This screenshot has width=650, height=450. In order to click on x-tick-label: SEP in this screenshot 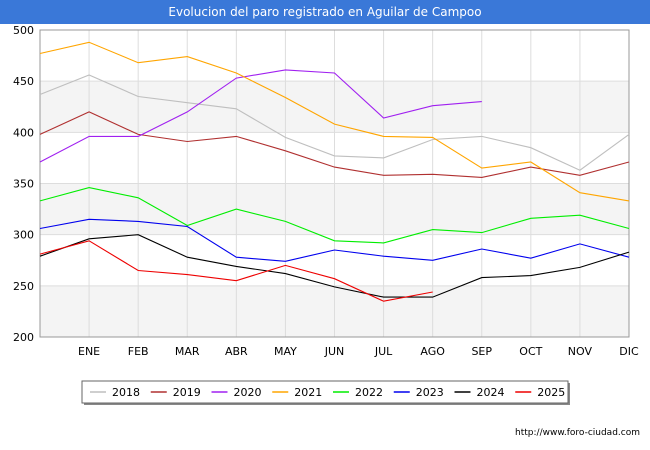, I will do `click(481, 351)`.